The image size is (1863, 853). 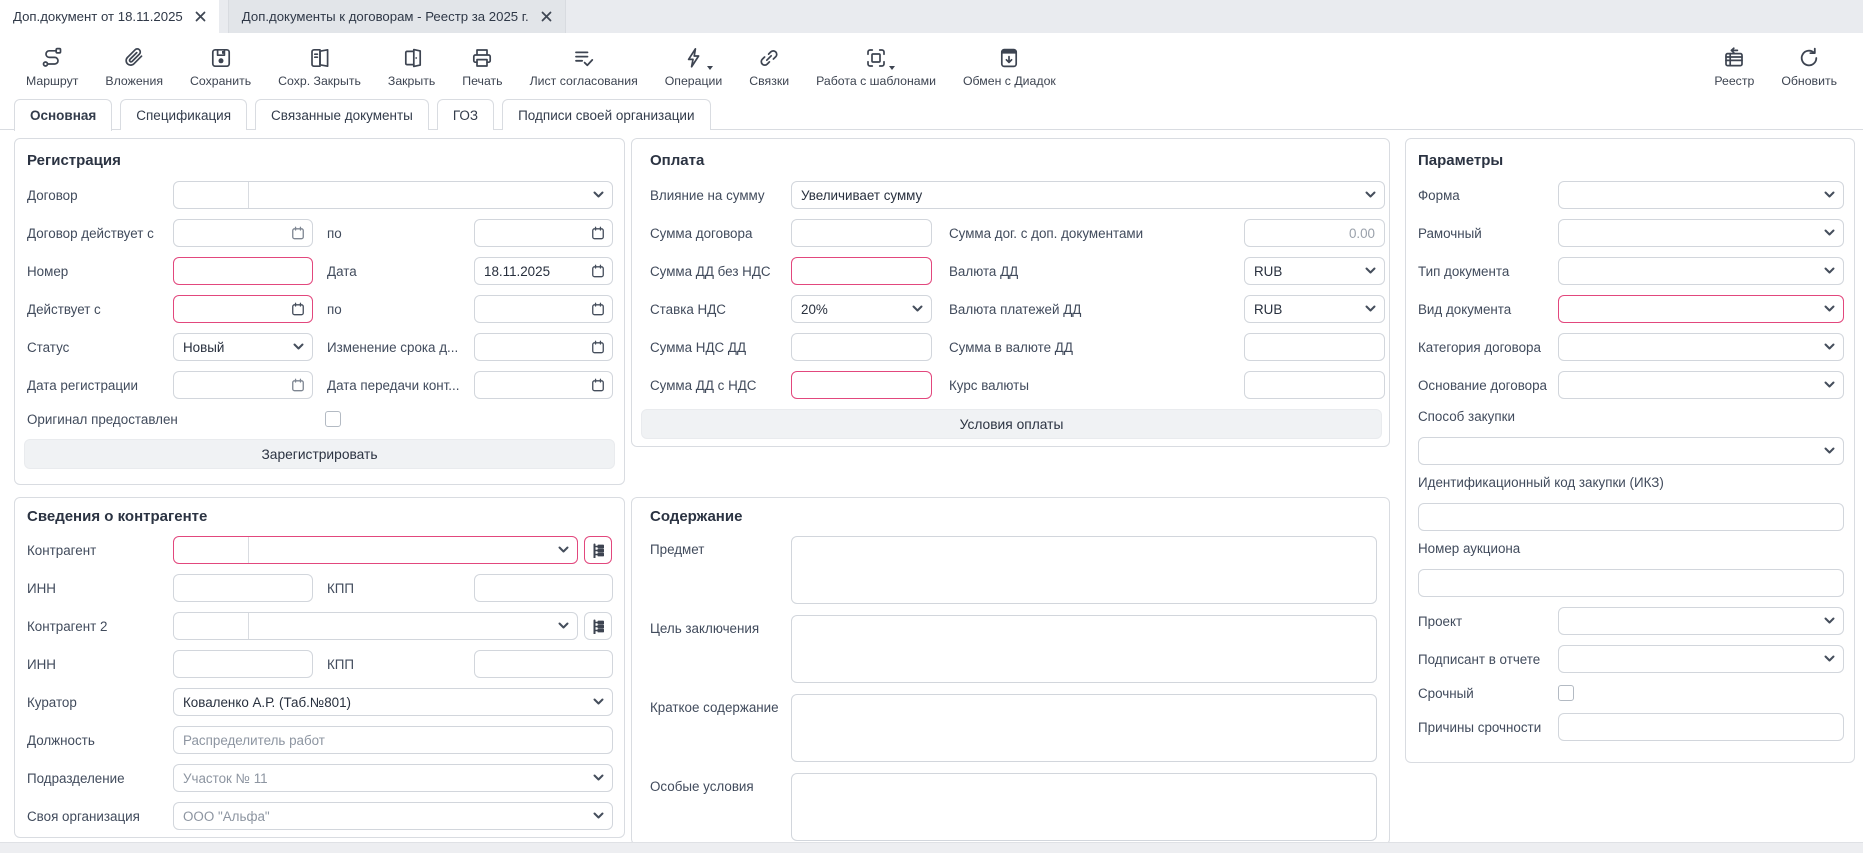 I want to click on subject-textarea, so click(x=1084, y=570).